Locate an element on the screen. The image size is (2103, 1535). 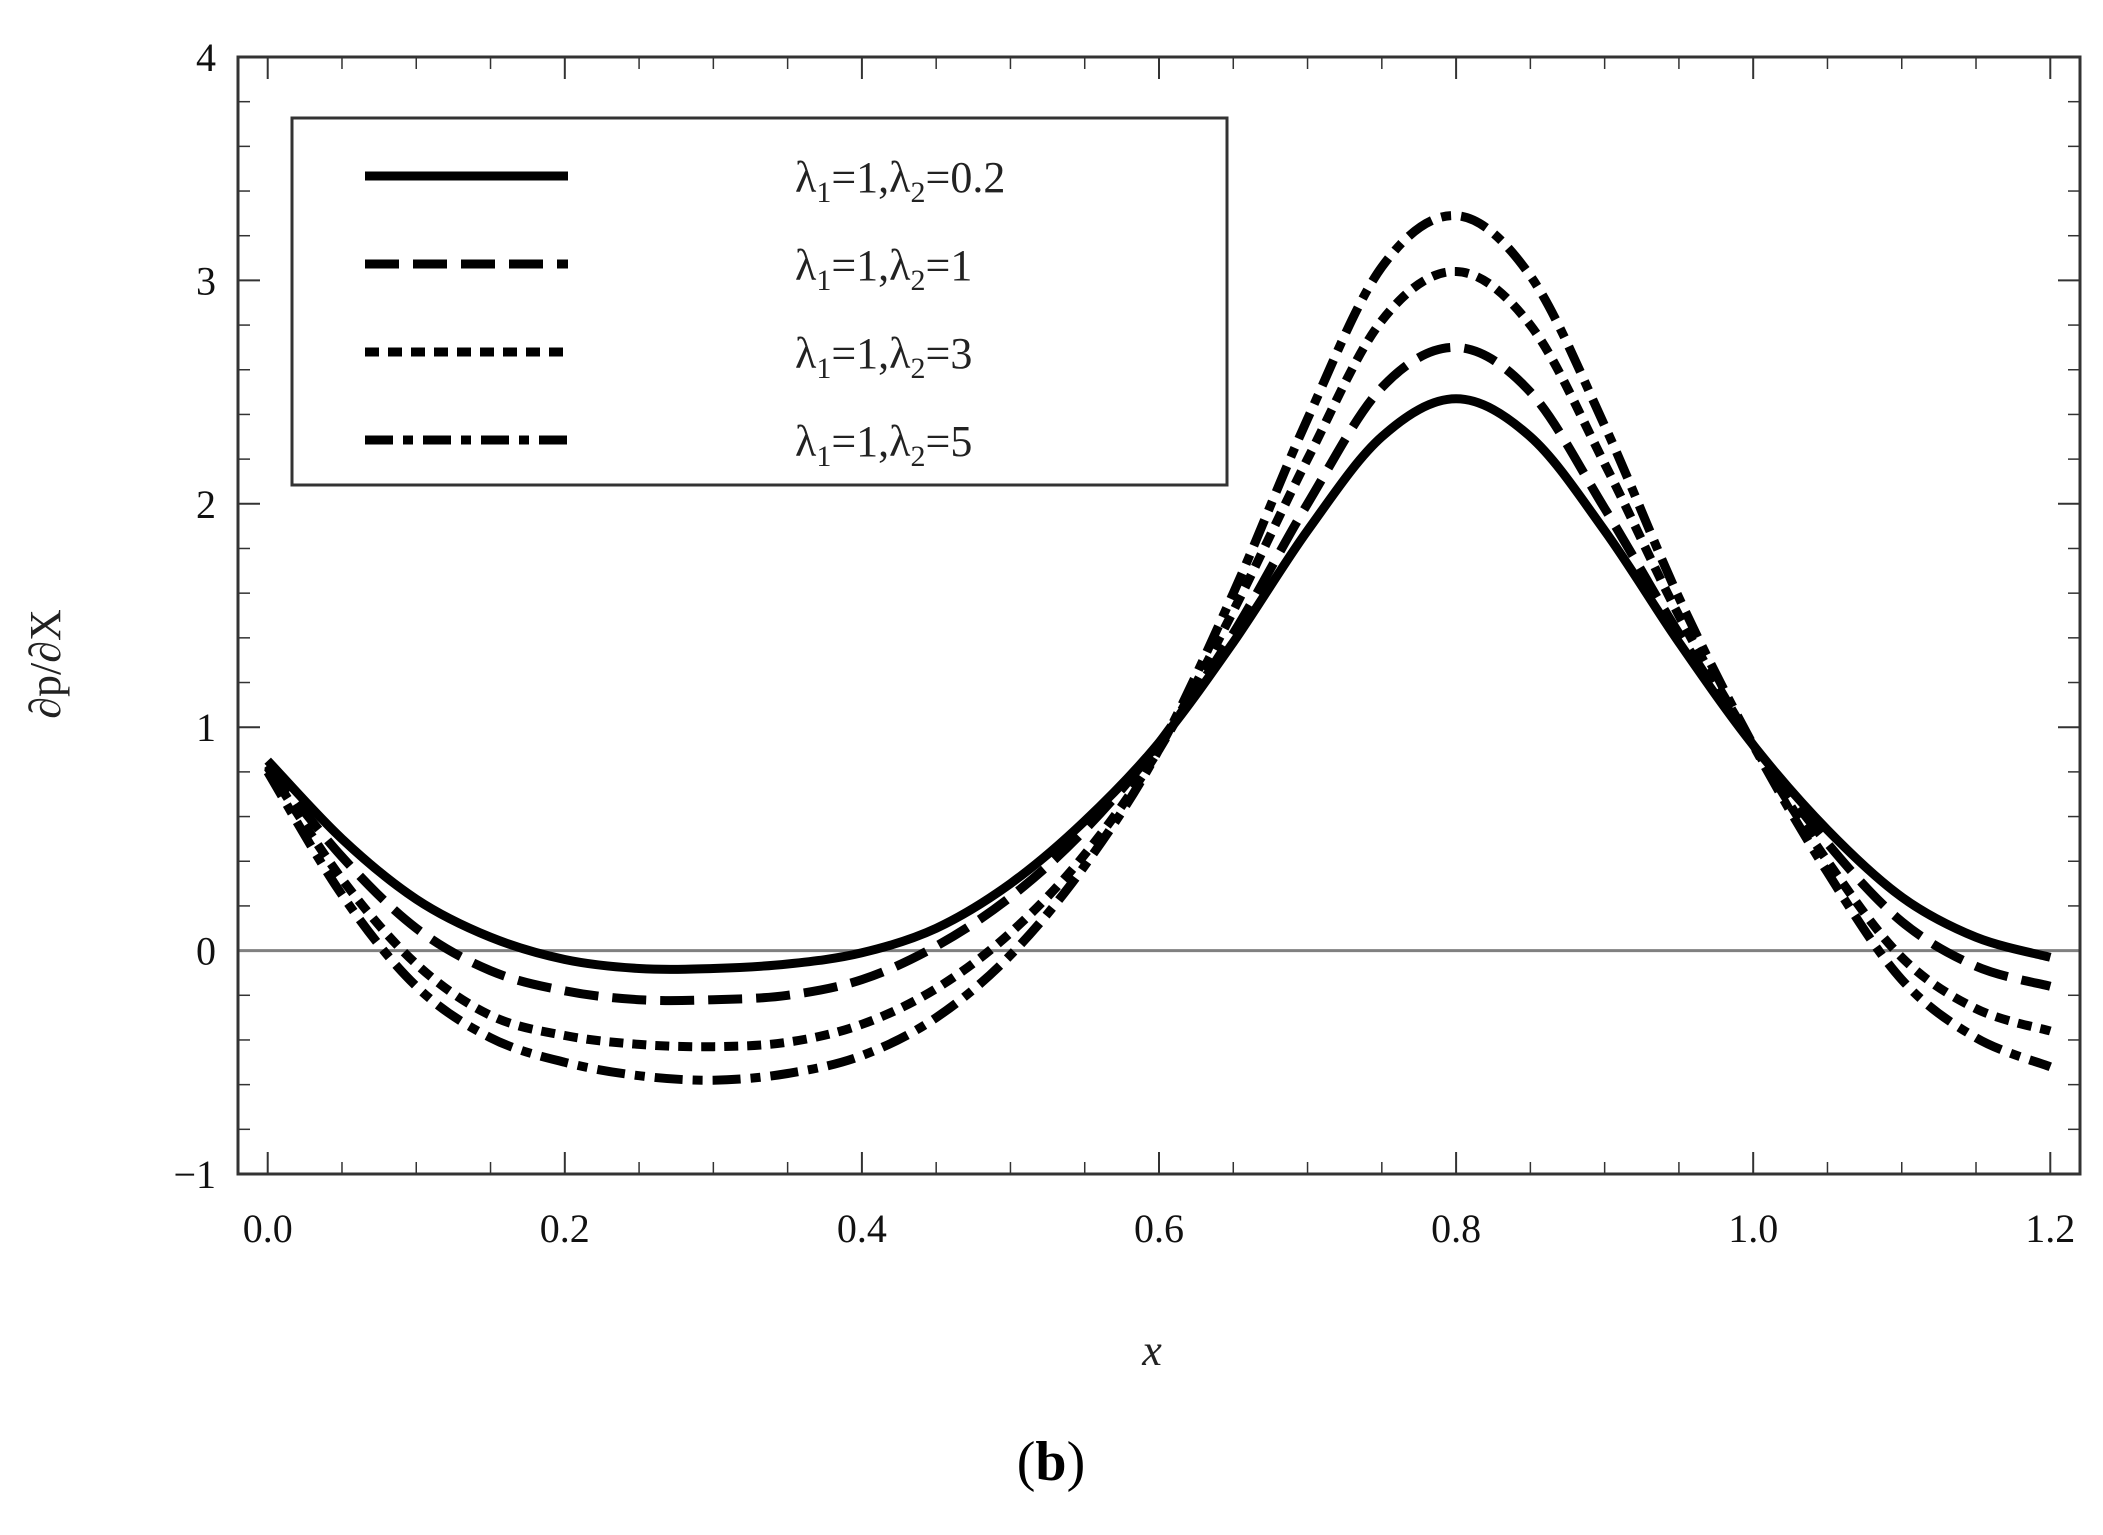
legend-text-part: =0.2 is located at coordinates (966, 177).